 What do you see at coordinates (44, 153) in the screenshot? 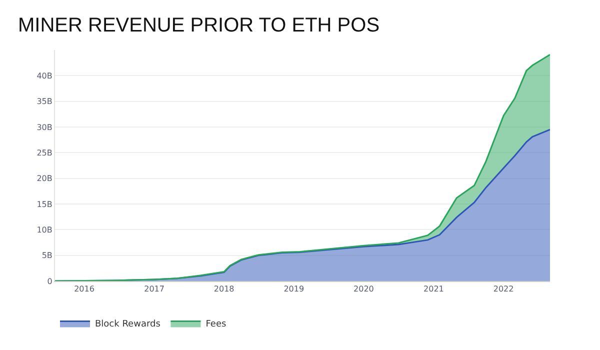
I see `y-tick-label: 25B` at bounding box center [44, 153].